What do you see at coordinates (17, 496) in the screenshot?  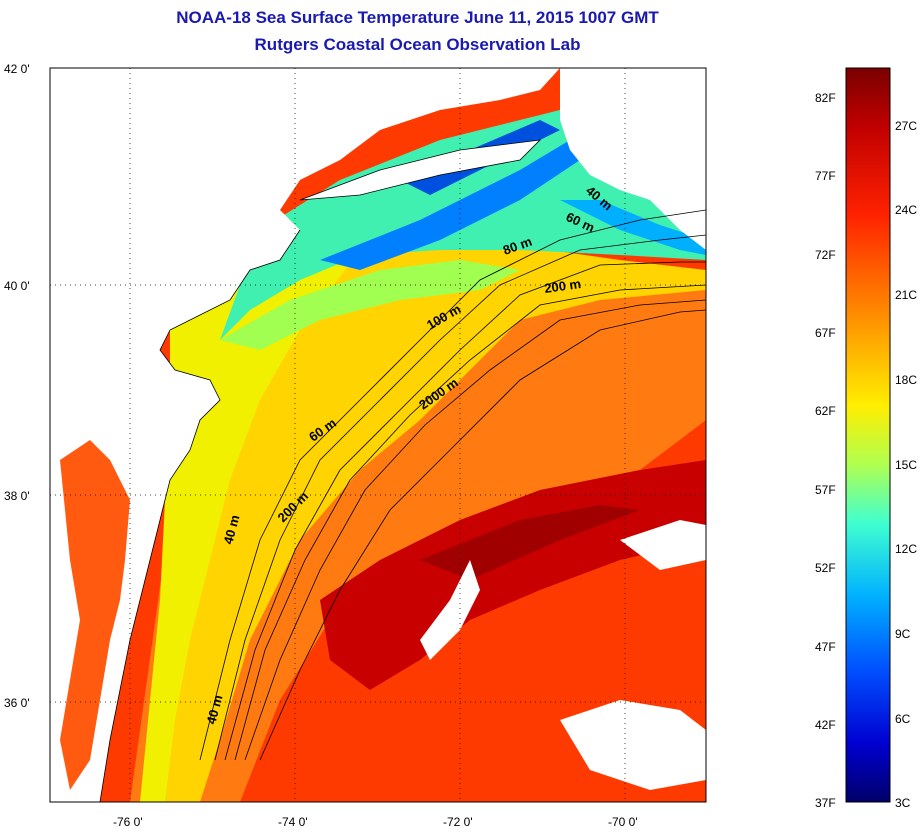 I see `lat-tick-38: 38 0'` at bounding box center [17, 496].